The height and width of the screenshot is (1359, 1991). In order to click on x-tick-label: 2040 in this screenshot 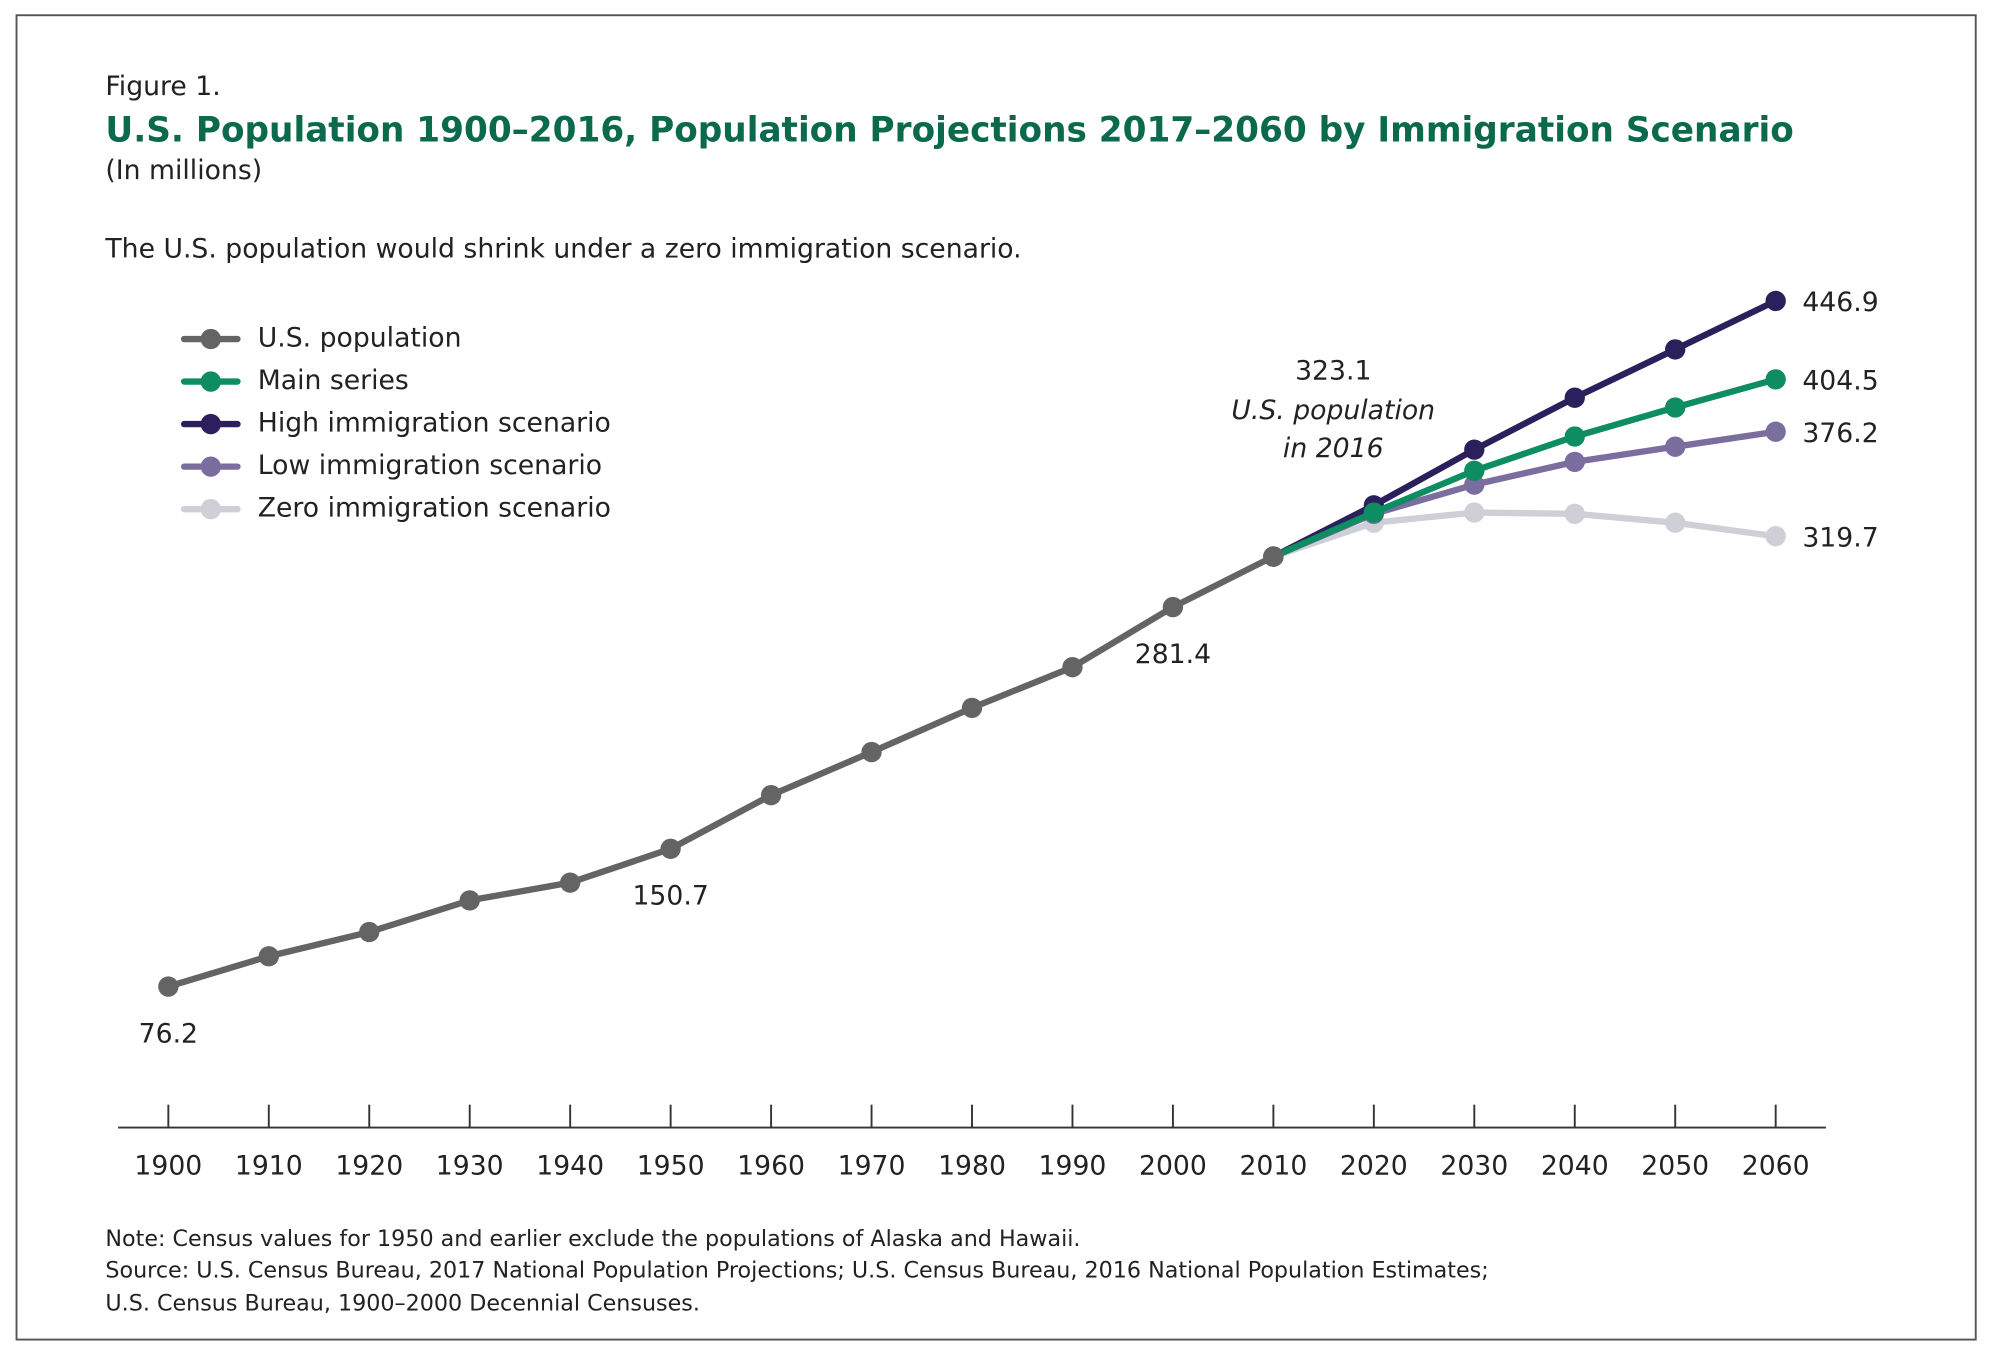, I will do `click(1575, 1165)`.